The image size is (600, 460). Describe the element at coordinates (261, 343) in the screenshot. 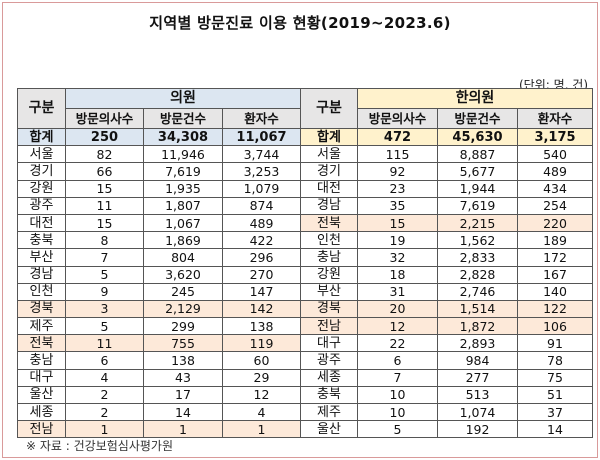

I see `value-cell: 119` at that location.